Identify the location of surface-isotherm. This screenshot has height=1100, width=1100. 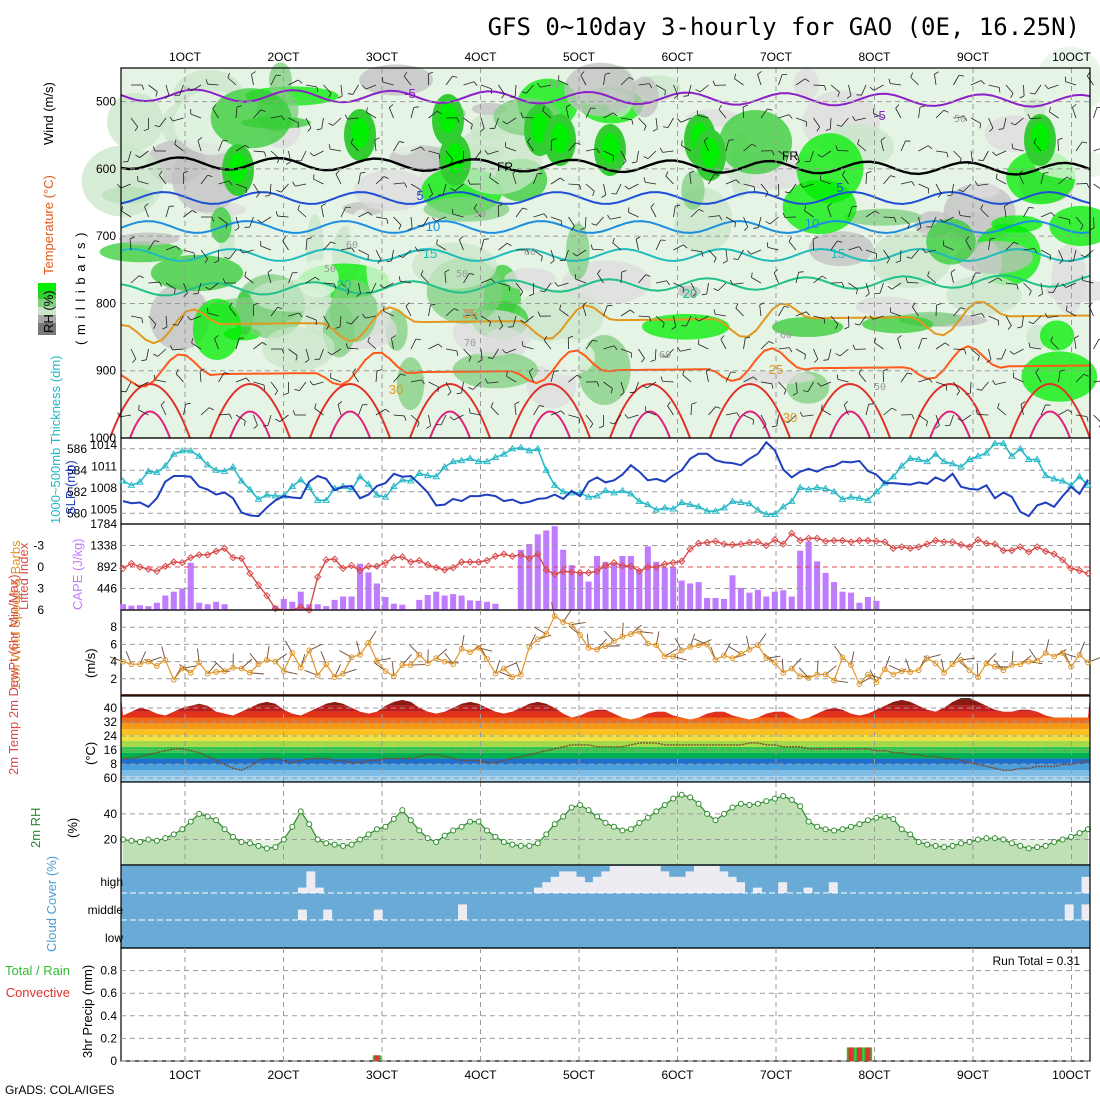
(350, 411).